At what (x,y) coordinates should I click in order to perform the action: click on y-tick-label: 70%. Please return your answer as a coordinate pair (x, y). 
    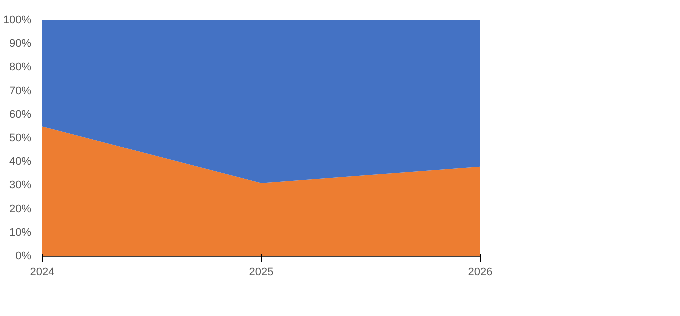
    Looking at the image, I should click on (20, 91).